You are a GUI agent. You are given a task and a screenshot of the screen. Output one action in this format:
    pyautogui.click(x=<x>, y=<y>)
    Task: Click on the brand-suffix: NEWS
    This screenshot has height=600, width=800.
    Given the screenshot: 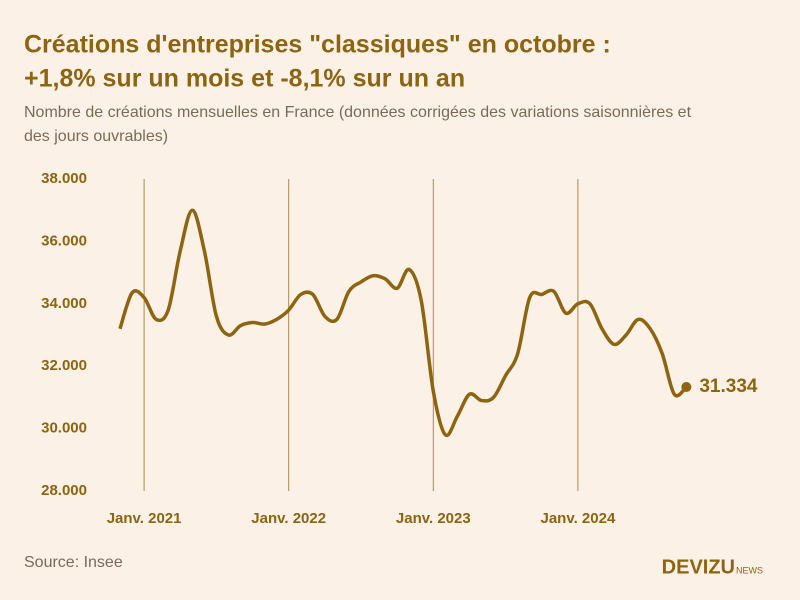 What is the action you would take?
    pyautogui.click(x=749, y=570)
    